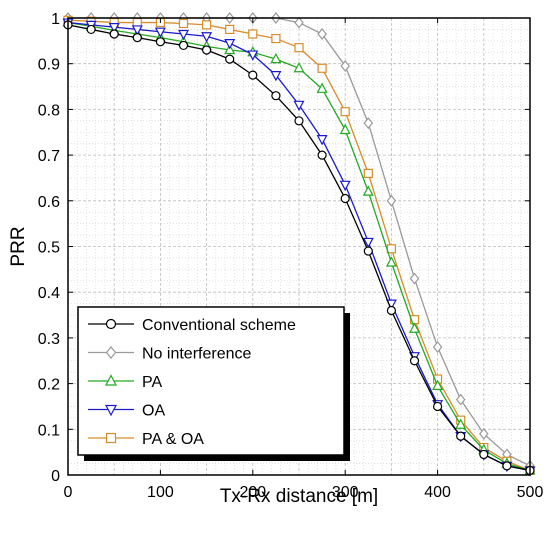  I want to click on y-tick-label: 0.4, so click(49, 293).